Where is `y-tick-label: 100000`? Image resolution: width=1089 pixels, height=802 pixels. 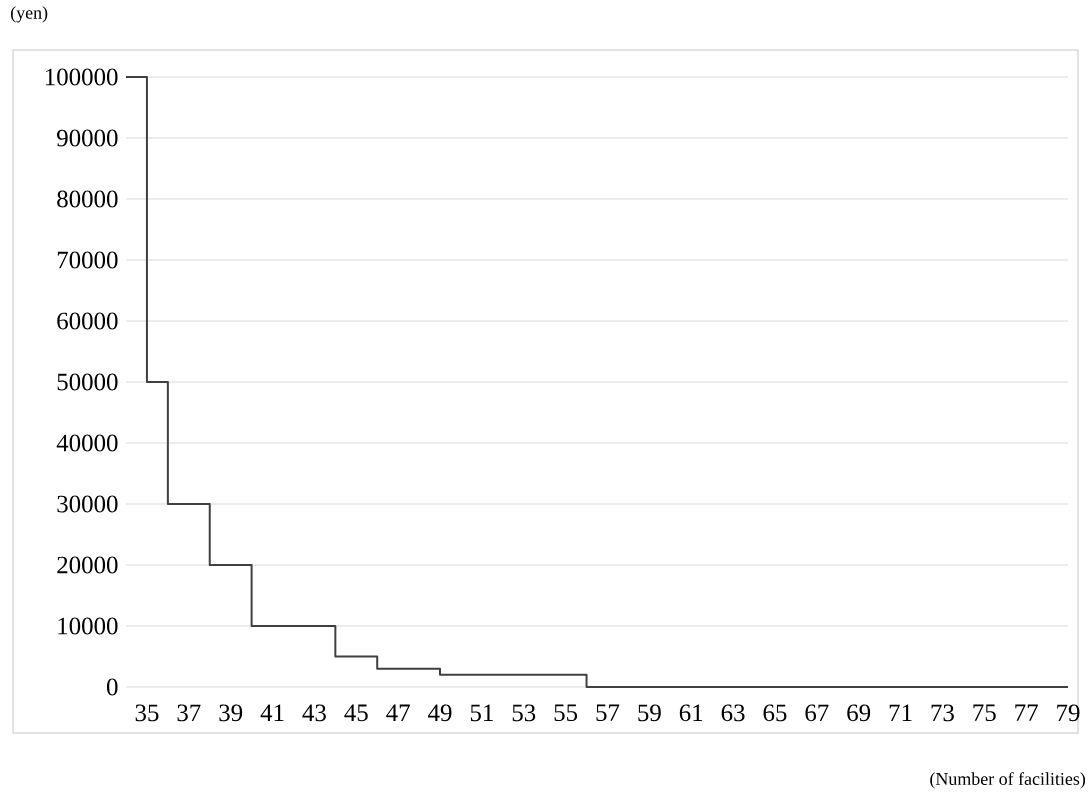 y-tick-label: 100000 is located at coordinates (81, 77).